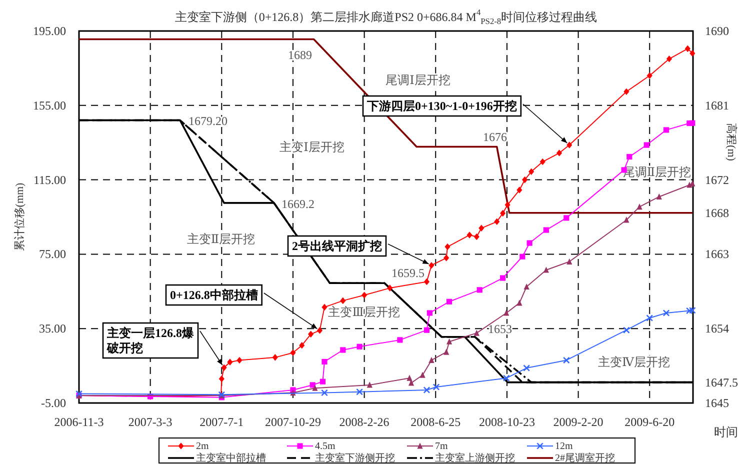  What do you see at coordinates (408, 273) in the screenshot?
I see `annotation: 1659.5` at bounding box center [408, 273].